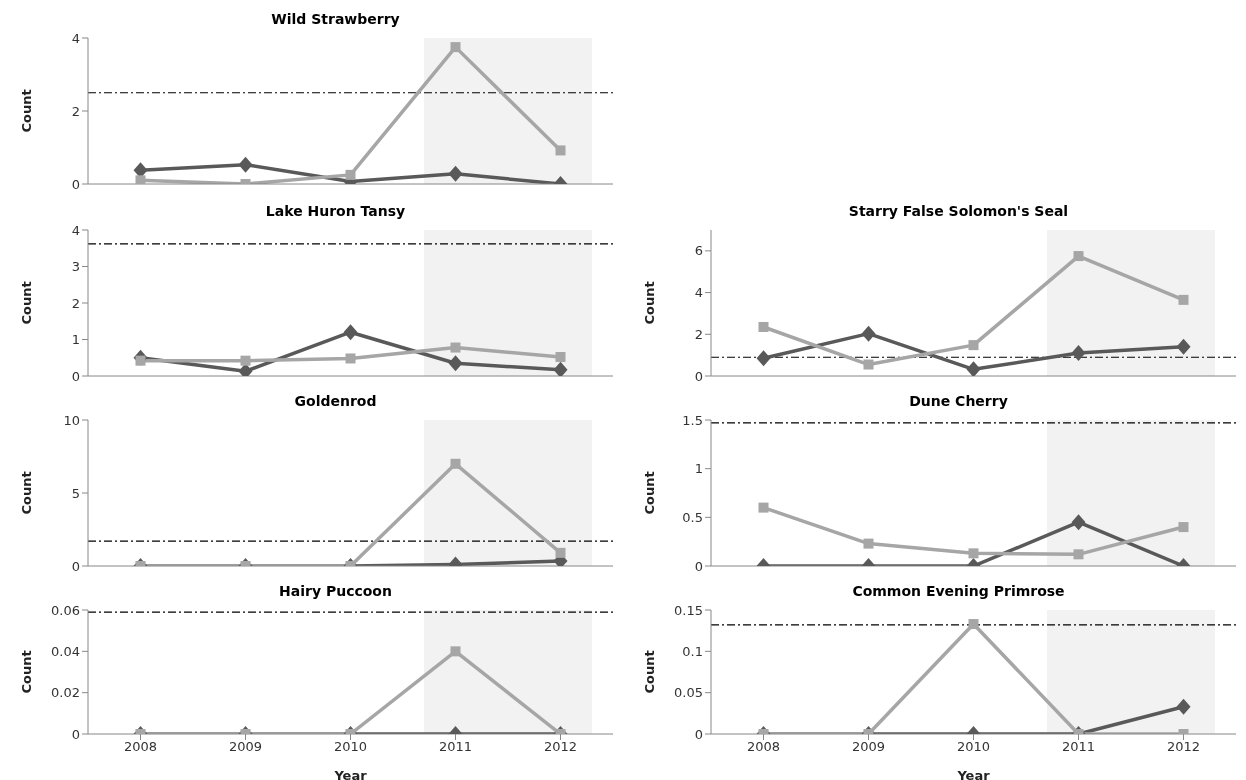  What do you see at coordinates (65, 651) in the screenshot?
I see `y-tick-label: 0.04` at bounding box center [65, 651].